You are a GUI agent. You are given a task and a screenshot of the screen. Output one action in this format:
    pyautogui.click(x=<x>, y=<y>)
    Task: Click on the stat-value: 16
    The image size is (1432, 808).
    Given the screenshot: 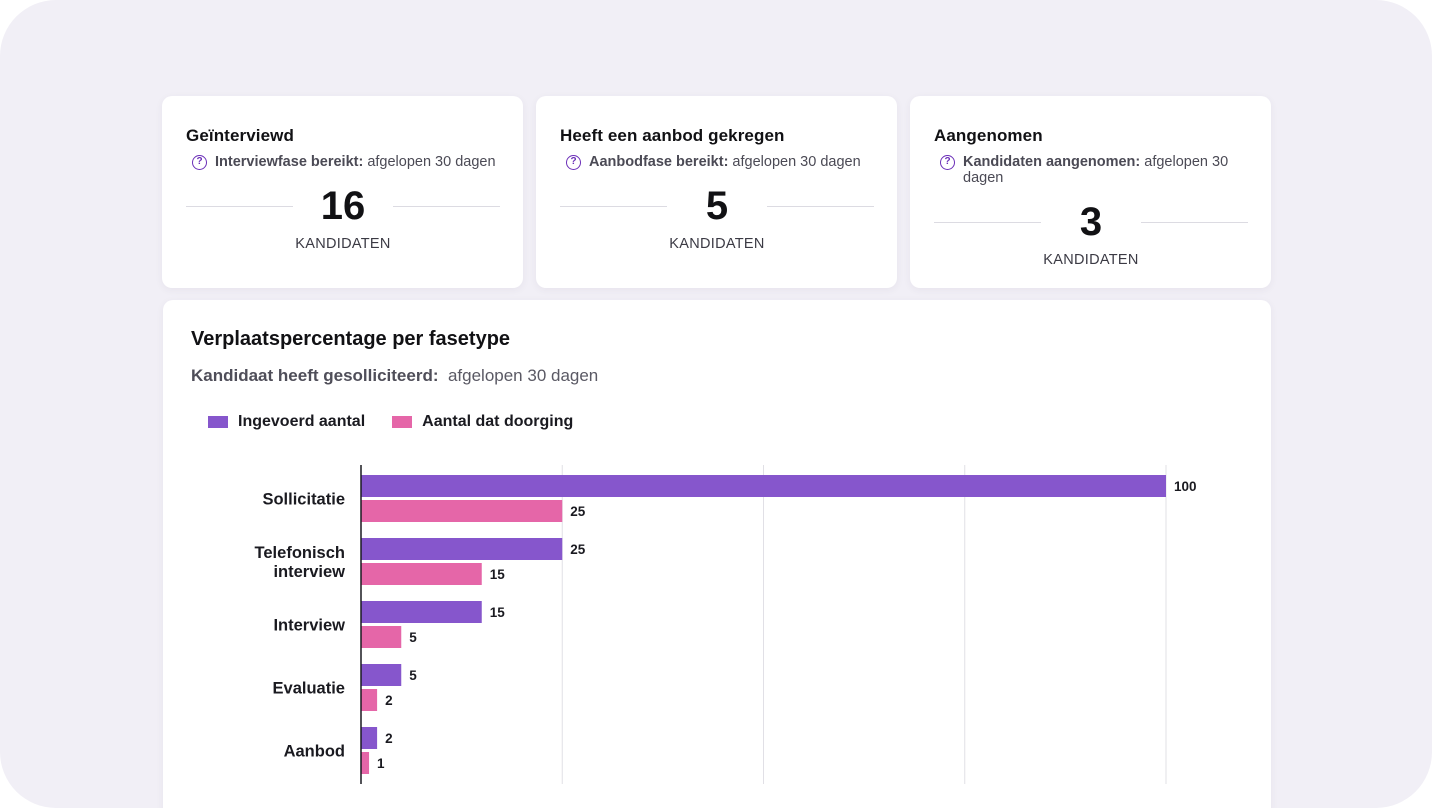 What is the action you would take?
    pyautogui.click(x=343, y=206)
    